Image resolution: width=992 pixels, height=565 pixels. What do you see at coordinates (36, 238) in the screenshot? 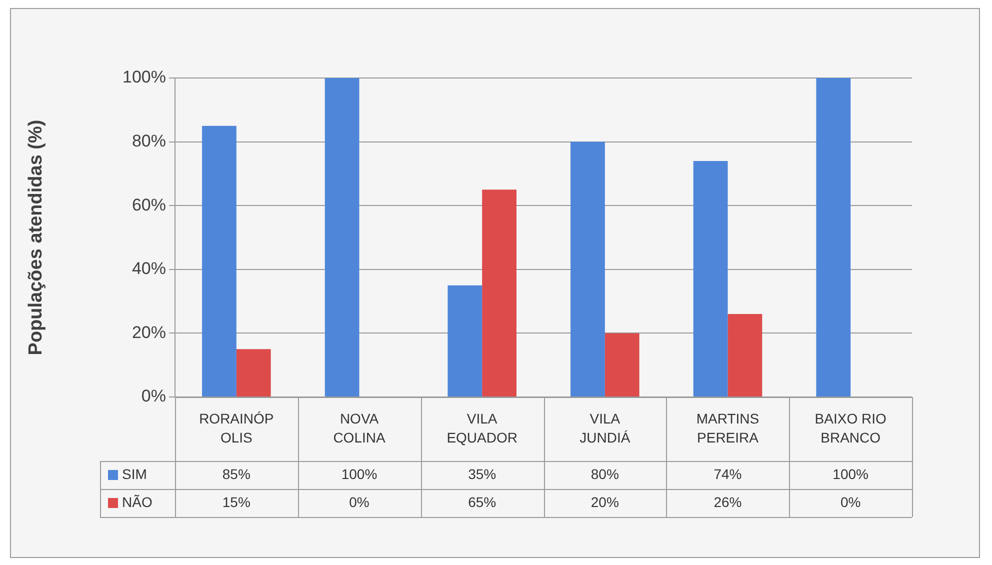
I see `y-axis-title: Populações atendidas (%)` at bounding box center [36, 238].